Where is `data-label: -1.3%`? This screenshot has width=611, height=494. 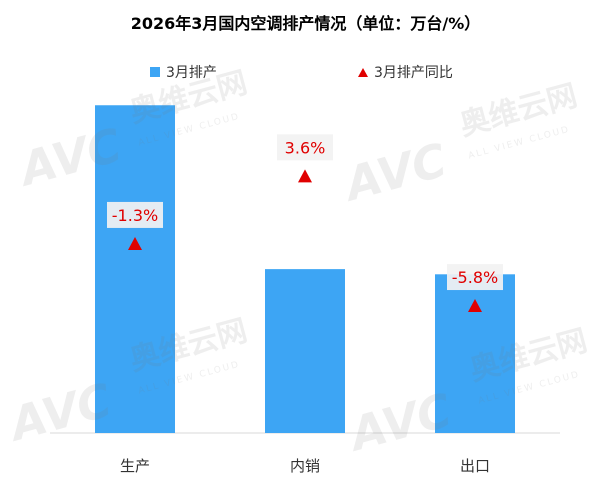
data-label: -1.3% is located at coordinates (135, 215).